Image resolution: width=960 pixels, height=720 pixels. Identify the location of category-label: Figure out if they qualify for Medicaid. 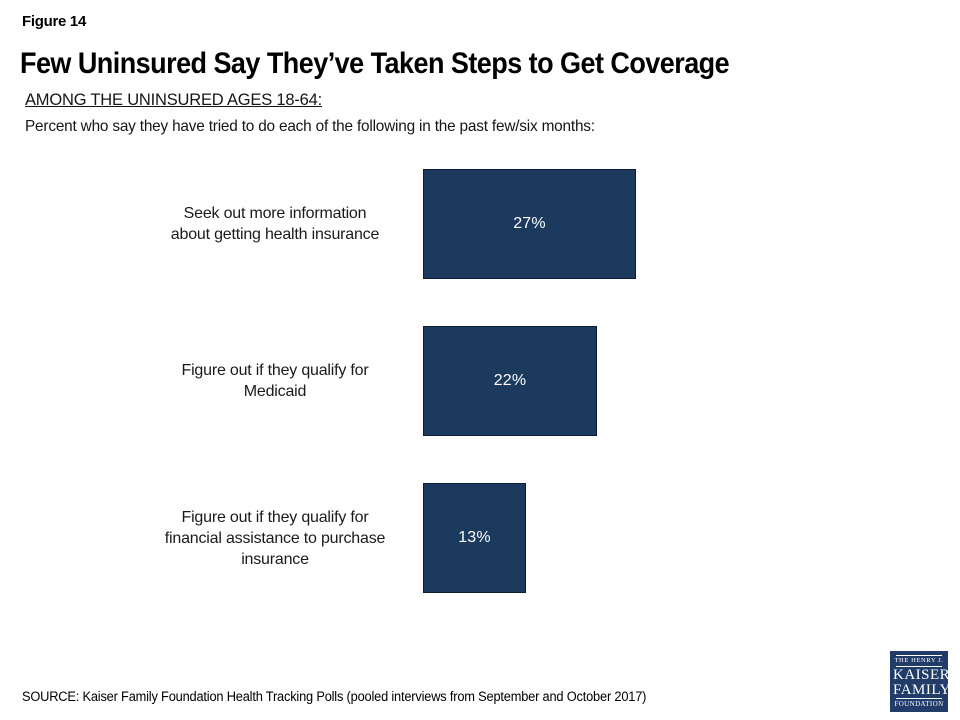
(275, 381).